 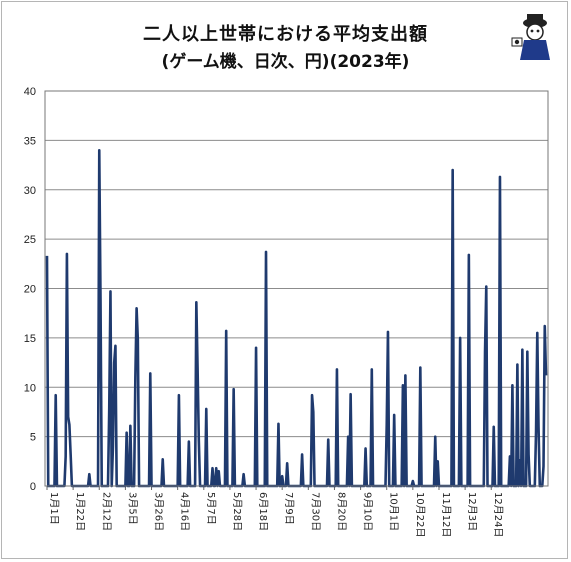 I want to click on x-tick-label: 6月18日, so click(x=263, y=511).